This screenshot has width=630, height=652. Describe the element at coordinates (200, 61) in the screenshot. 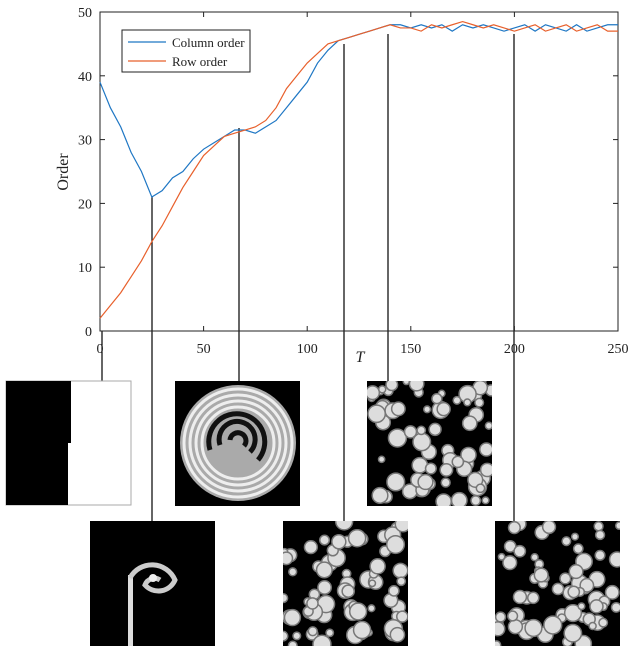

I see `legend-label: Row order` at that location.